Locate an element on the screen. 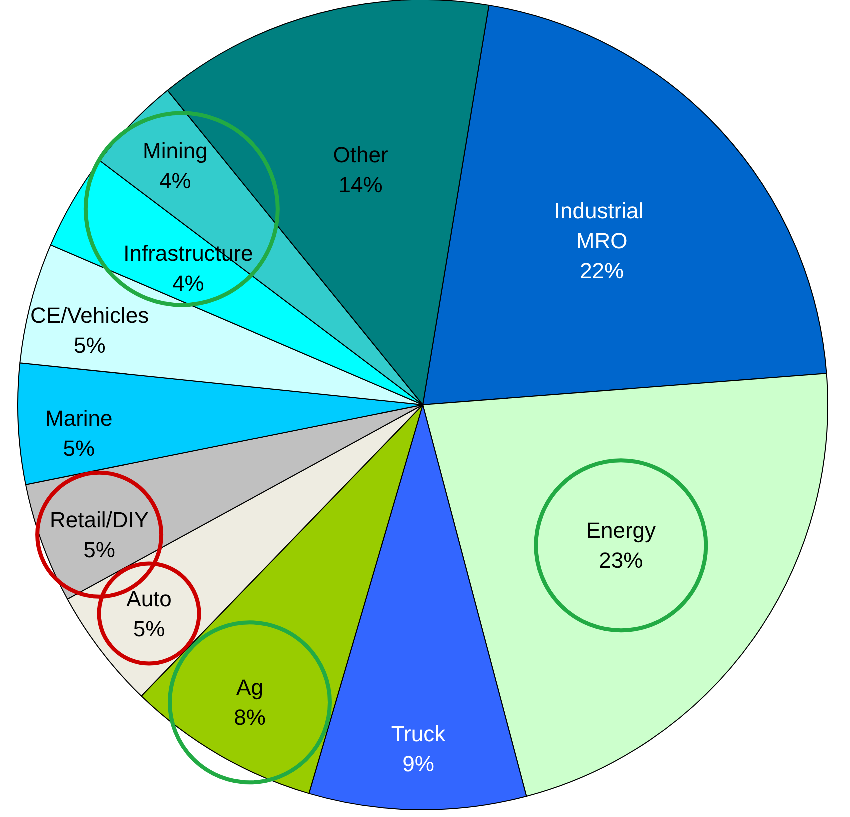 The image size is (850, 817). data-label: 8% is located at coordinates (250, 717).